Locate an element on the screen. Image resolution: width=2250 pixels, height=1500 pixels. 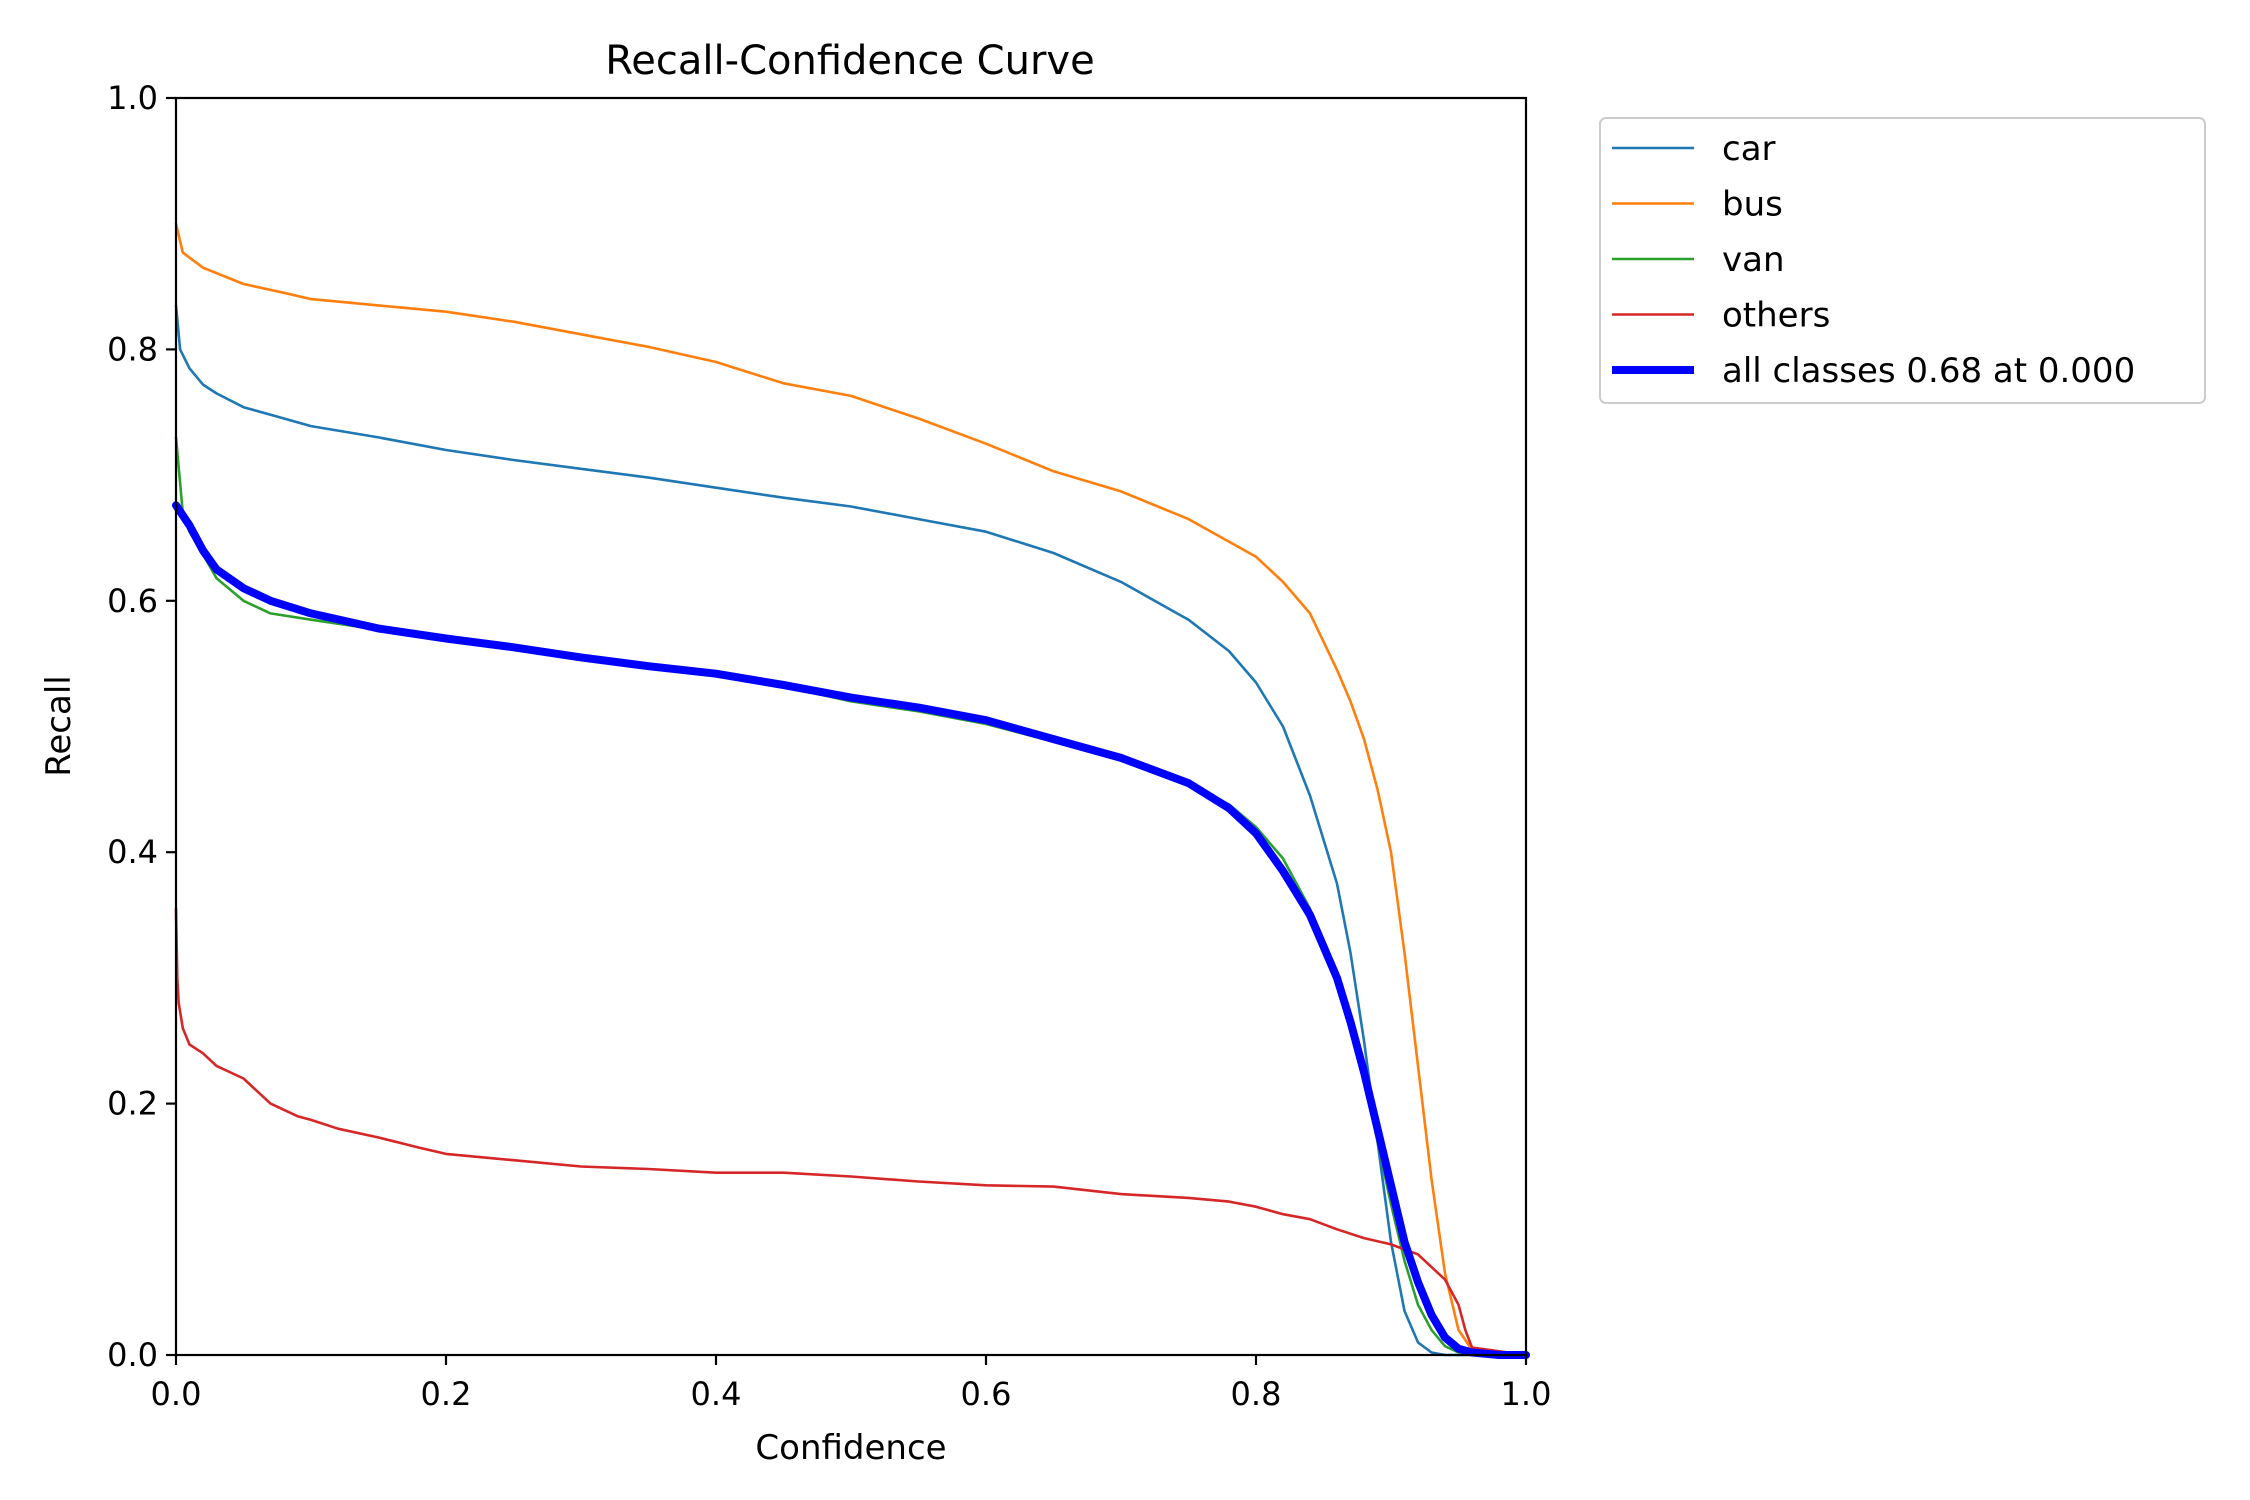
legend-label-4: all classes 0.68 at 0.000 is located at coordinates (1928, 371).